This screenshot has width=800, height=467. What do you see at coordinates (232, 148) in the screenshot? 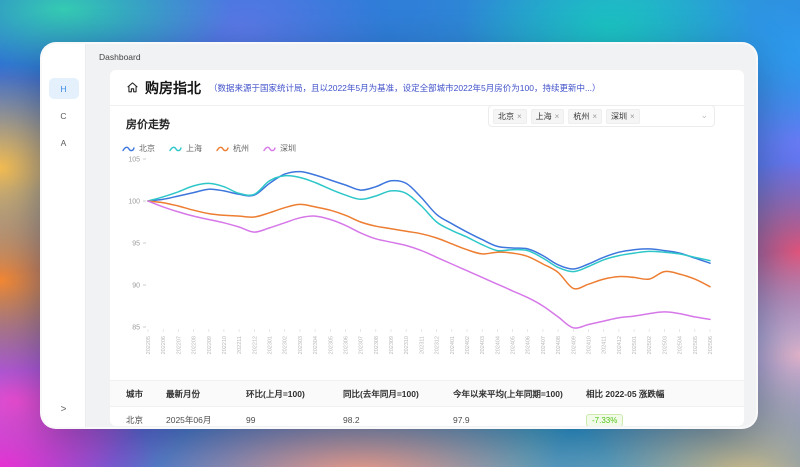
I see `legend-item: 杭州` at bounding box center [232, 148].